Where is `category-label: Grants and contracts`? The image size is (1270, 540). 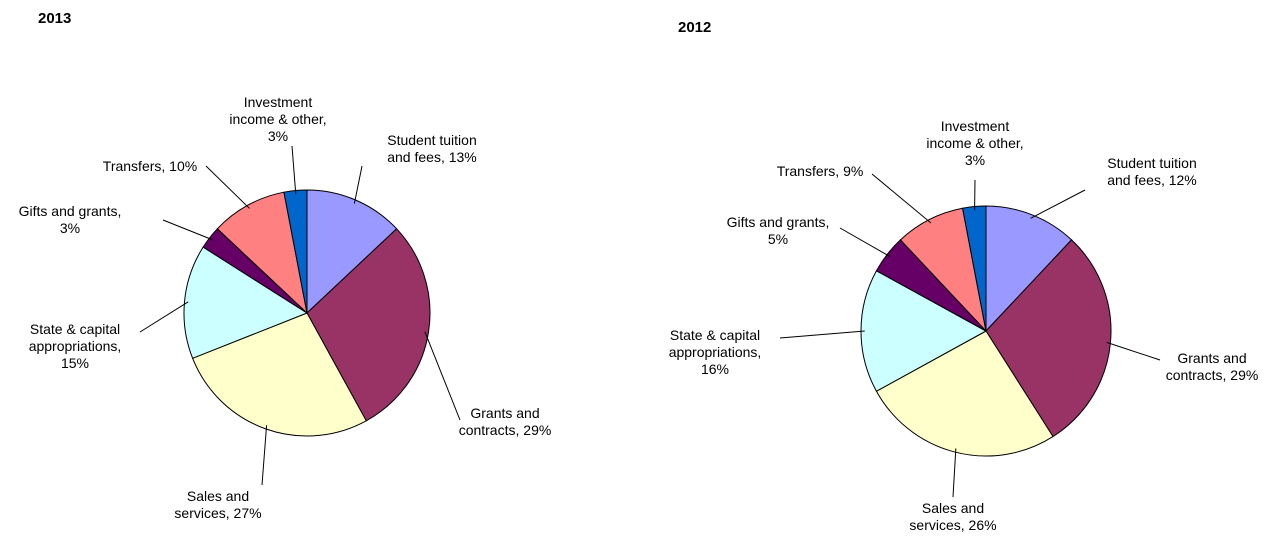
category-label: Grants and contracts is located at coordinates (499, 421).